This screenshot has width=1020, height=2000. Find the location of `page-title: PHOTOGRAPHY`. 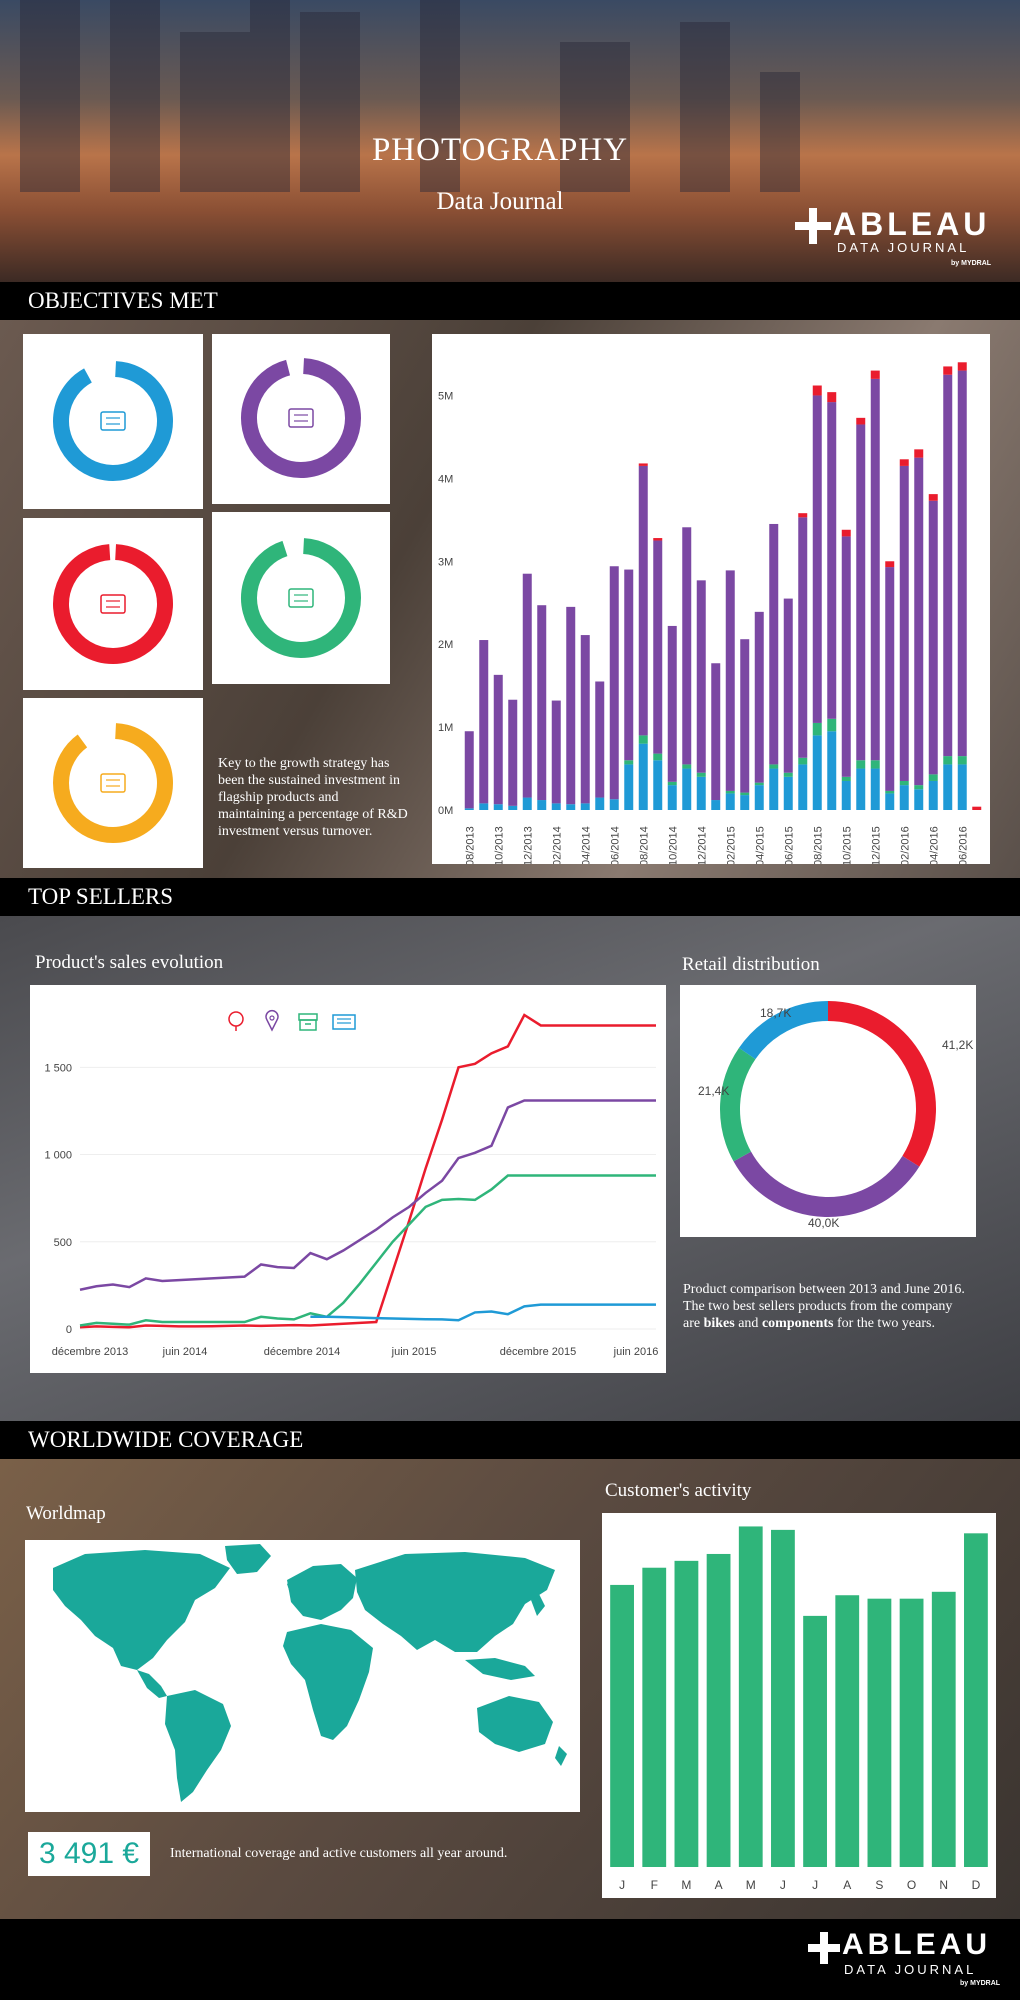

page-title: PHOTOGRAPHY is located at coordinates (500, 150).